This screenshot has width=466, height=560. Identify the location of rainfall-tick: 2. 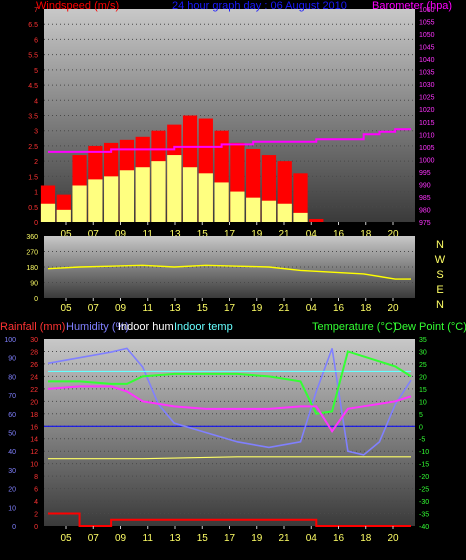
(36, 515).